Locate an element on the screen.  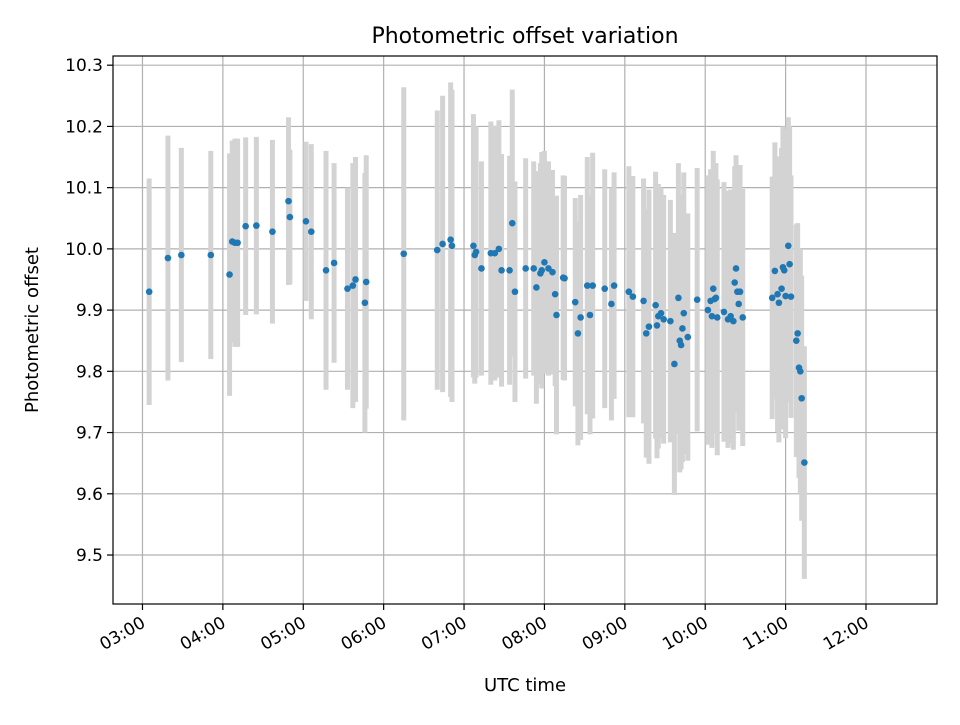
y-axis-label: Photometric offset is located at coordinates (32, 330).